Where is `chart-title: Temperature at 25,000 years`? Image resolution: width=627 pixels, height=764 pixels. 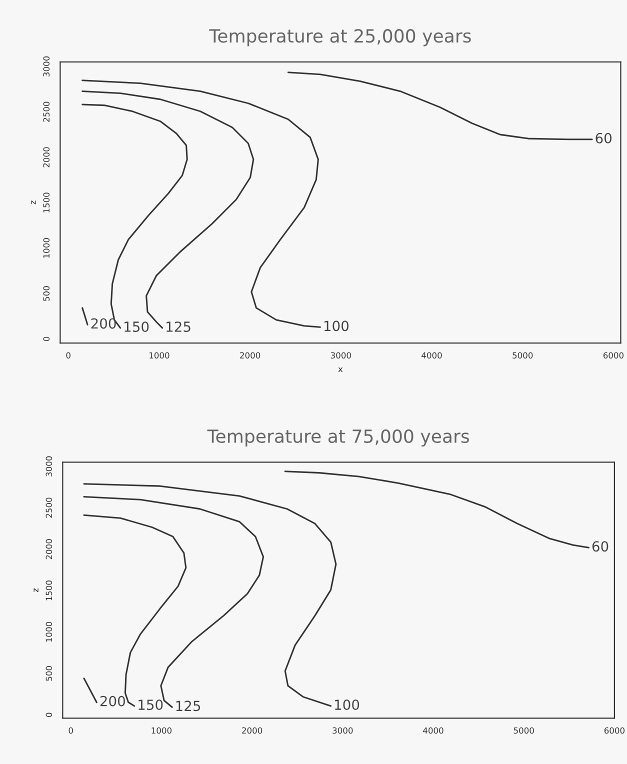 chart-title: Temperature at 25,000 years is located at coordinates (340, 37).